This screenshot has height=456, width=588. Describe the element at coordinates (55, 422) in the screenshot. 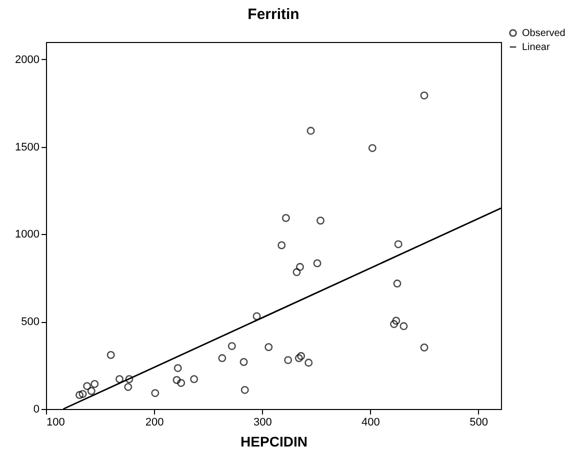

I see `x-tick-label: 100` at that location.